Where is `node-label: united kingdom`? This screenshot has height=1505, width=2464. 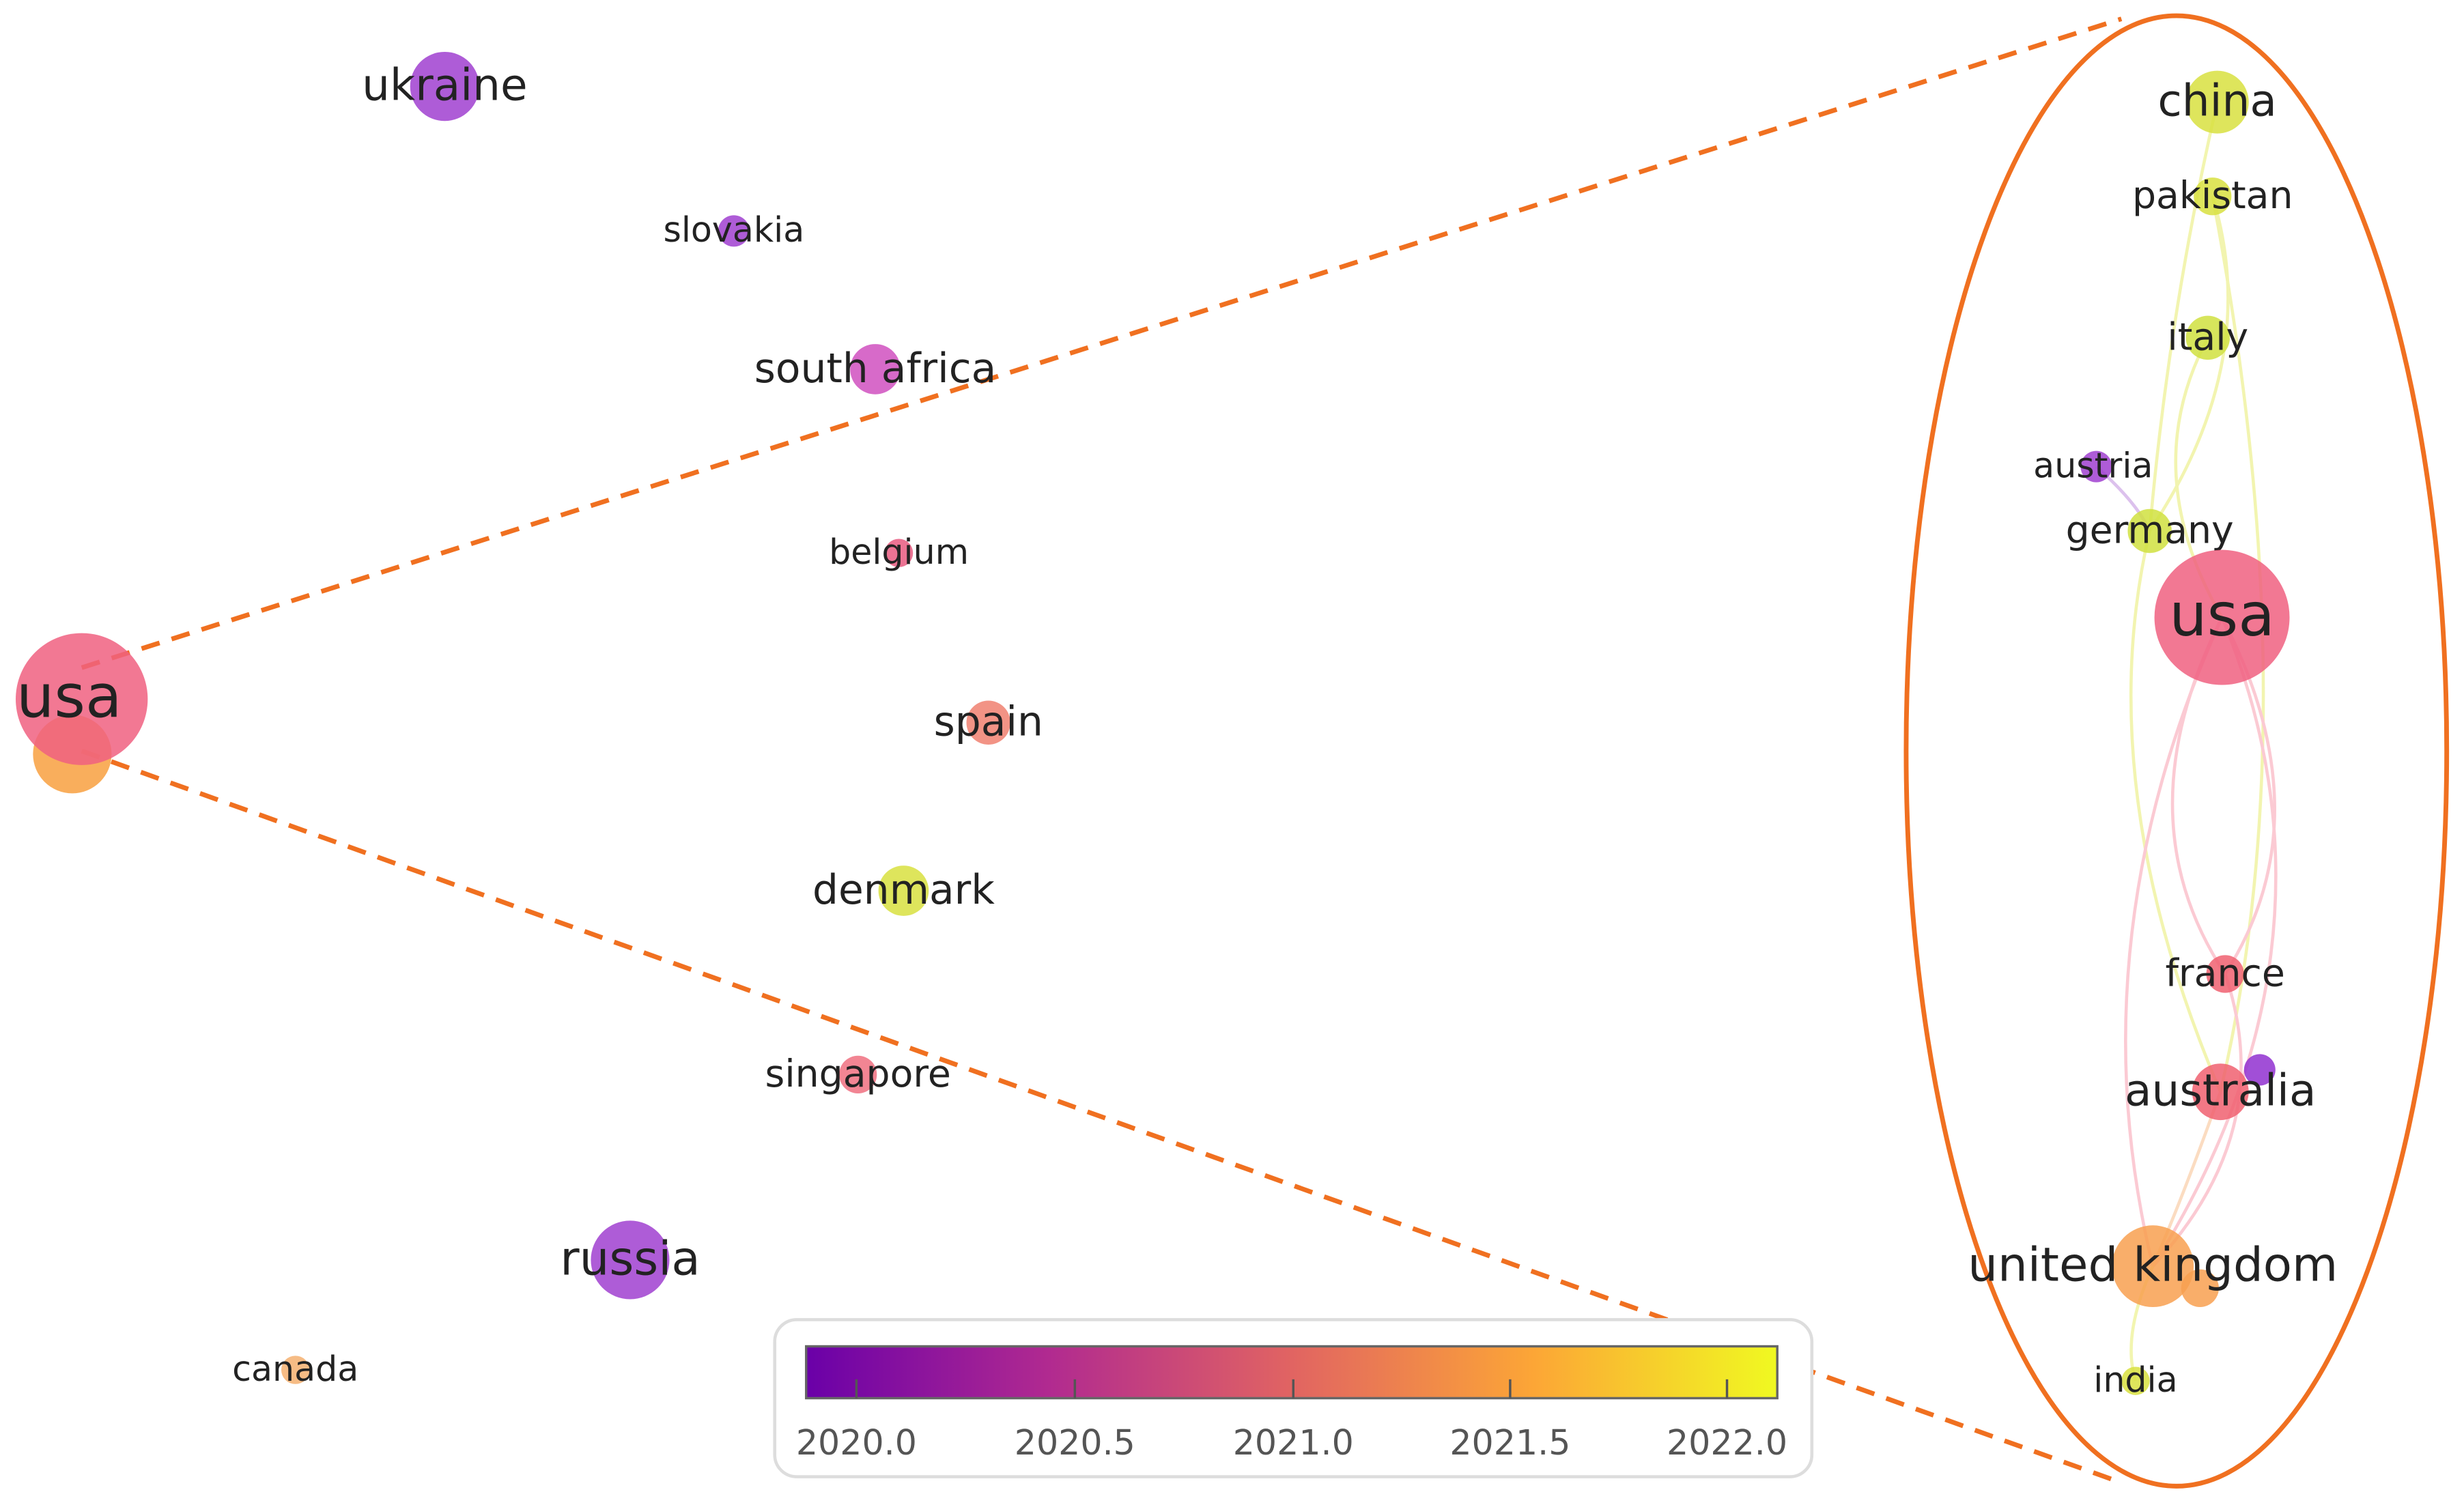 node-label: united kingdom is located at coordinates (2153, 1264).